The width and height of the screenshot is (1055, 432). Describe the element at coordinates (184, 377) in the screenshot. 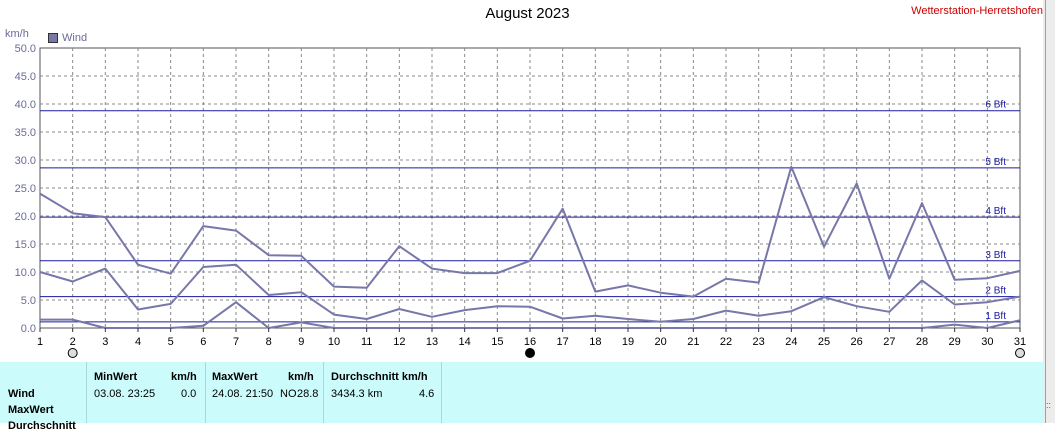

I see `min-unit: km/h` at that location.